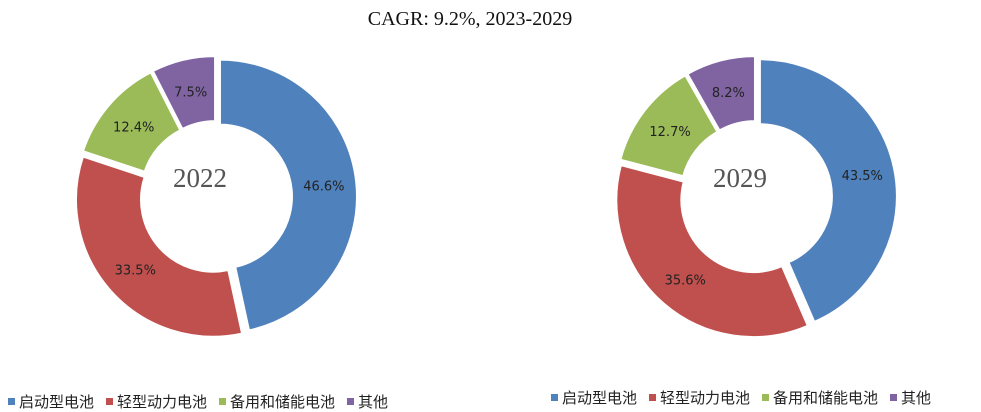  What do you see at coordinates (190, 92) in the screenshot?
I see `slice-label-0-3: 7.5%` at bounding box center [190, 92].